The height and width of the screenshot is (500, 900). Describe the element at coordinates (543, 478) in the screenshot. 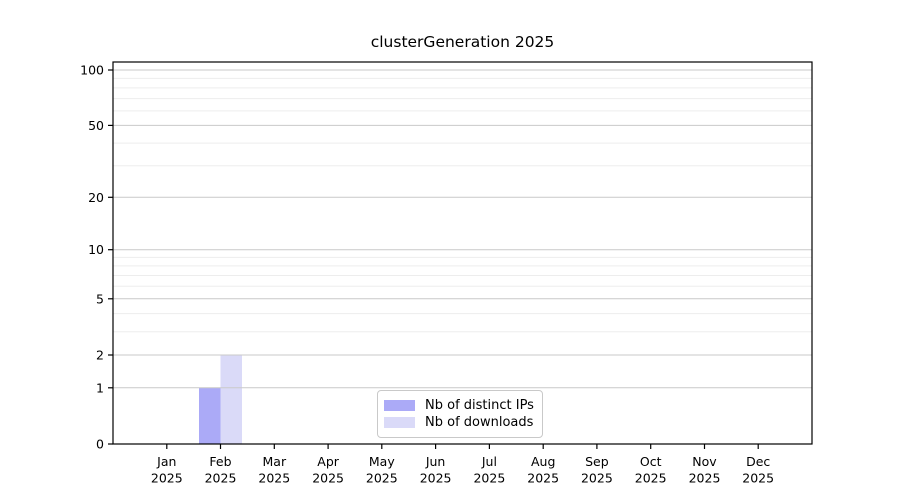

I see `x-tick-label-year-Aug: 2025` at that location.